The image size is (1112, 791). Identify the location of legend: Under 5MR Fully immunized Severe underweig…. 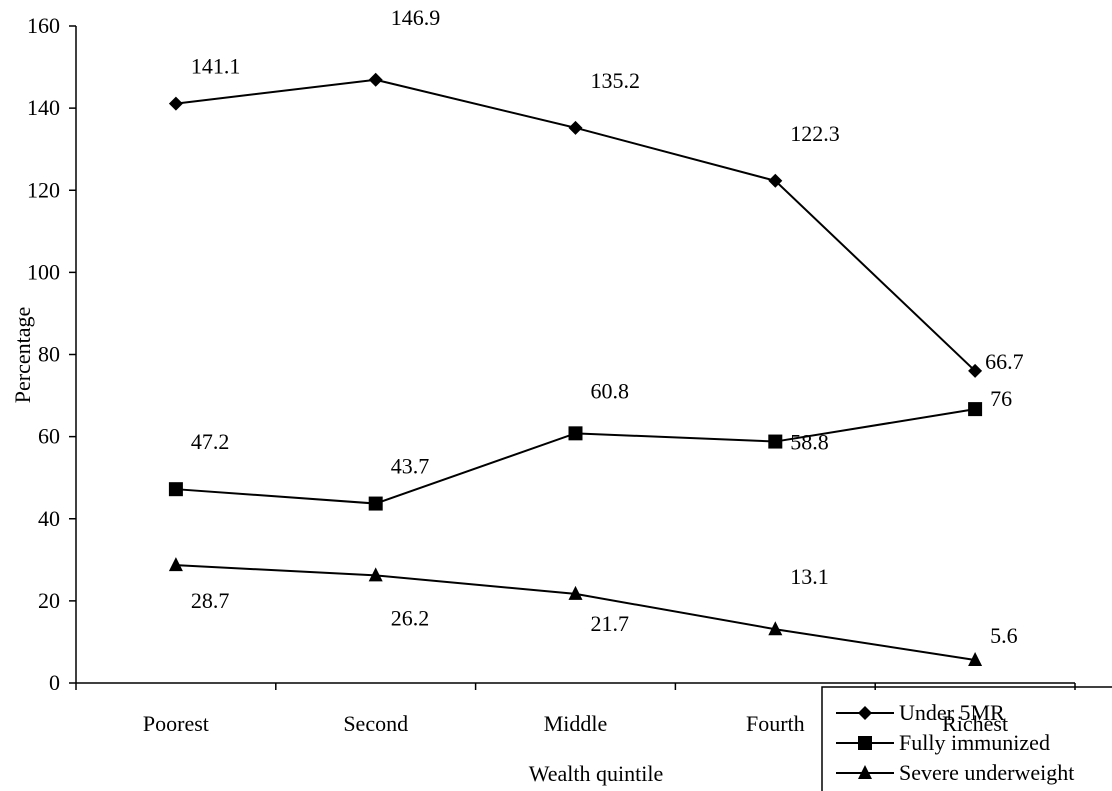
(966, 738).